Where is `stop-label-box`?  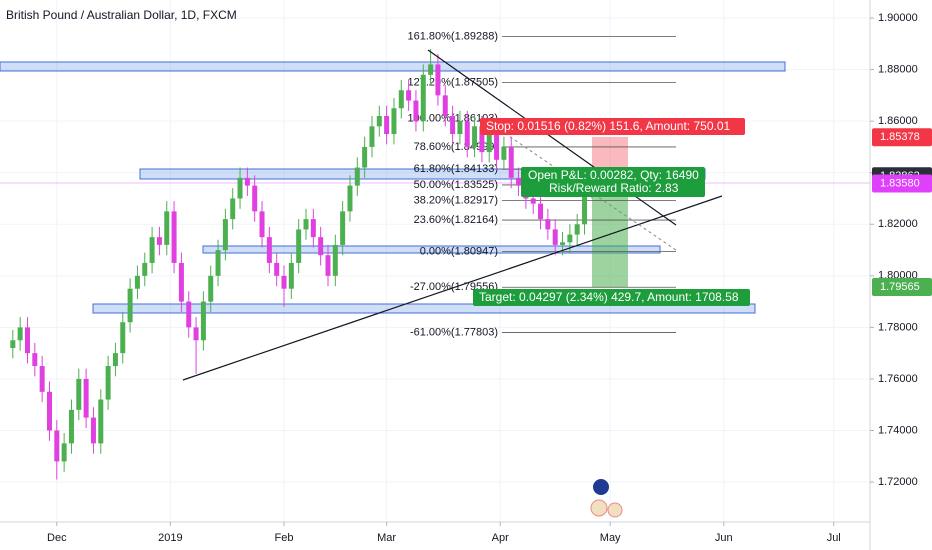 stop-label-box is located at coordinates (612, 126).